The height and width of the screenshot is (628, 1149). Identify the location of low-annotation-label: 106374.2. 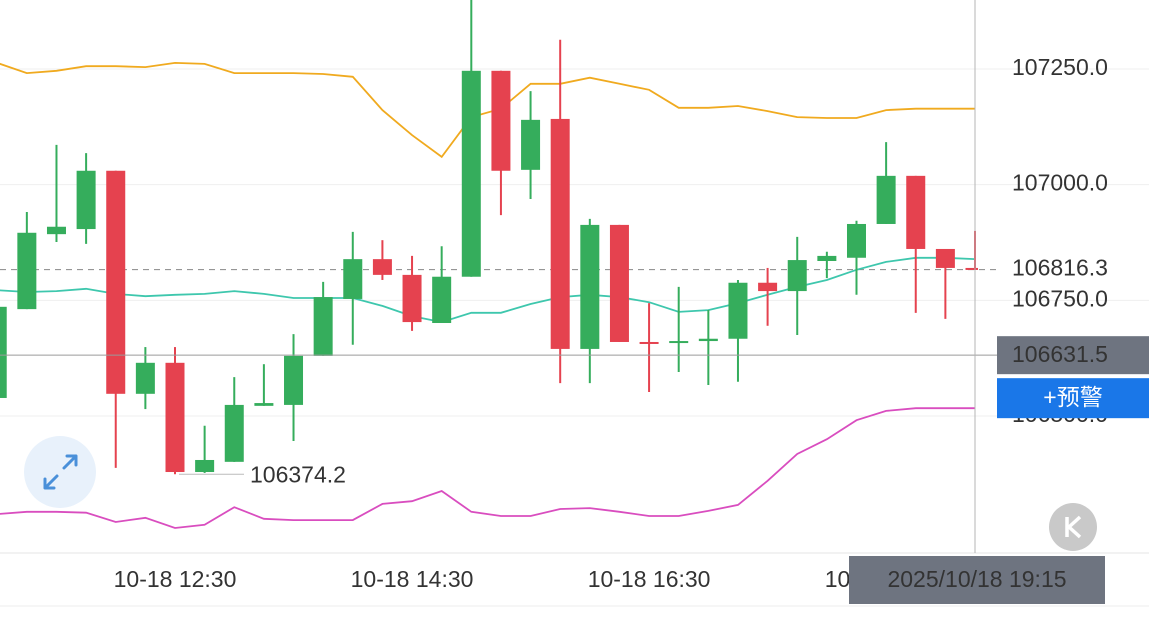
(298, 474).